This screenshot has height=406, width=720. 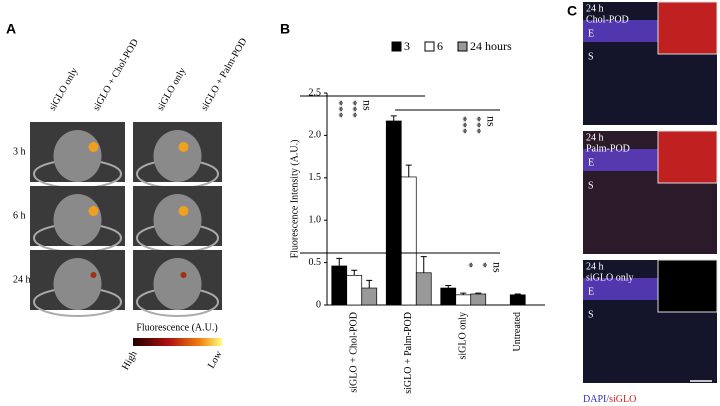 What do you see at coordinates (596, 399) in the screenshot?
I see `dapi: DAPI/` at bounding box center [596, 399].